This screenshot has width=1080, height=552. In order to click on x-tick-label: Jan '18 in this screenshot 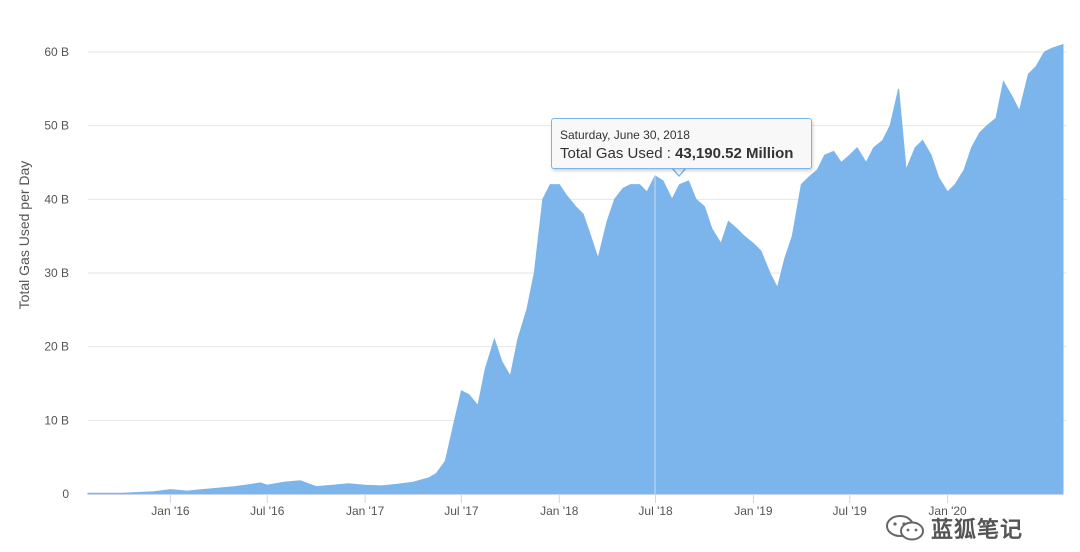, I will do `click(559, 511)`.